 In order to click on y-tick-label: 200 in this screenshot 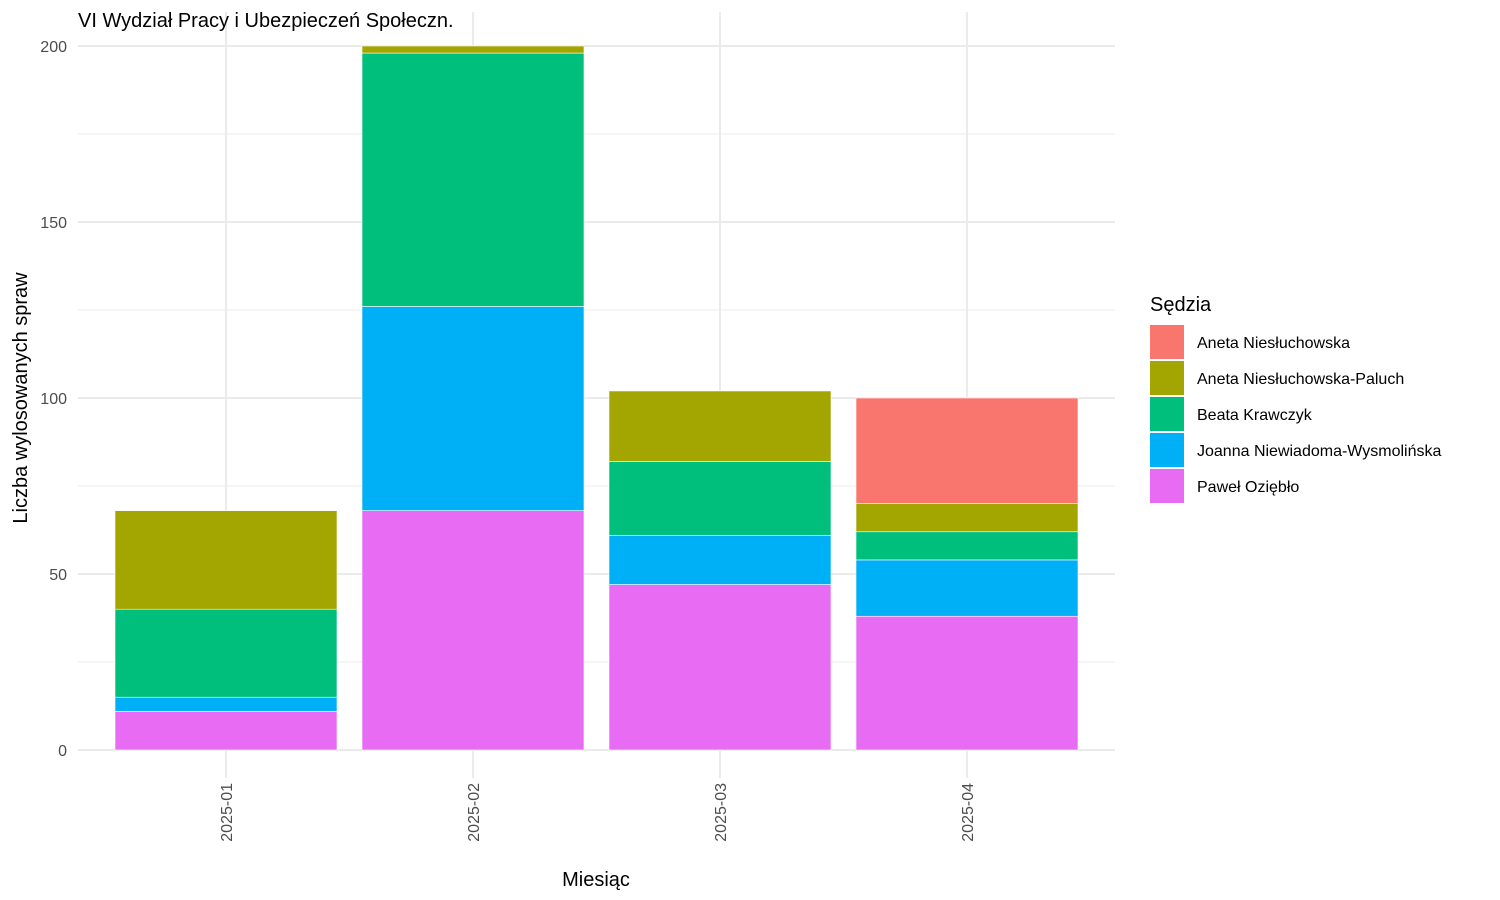, I will do `click(53, 47)`.